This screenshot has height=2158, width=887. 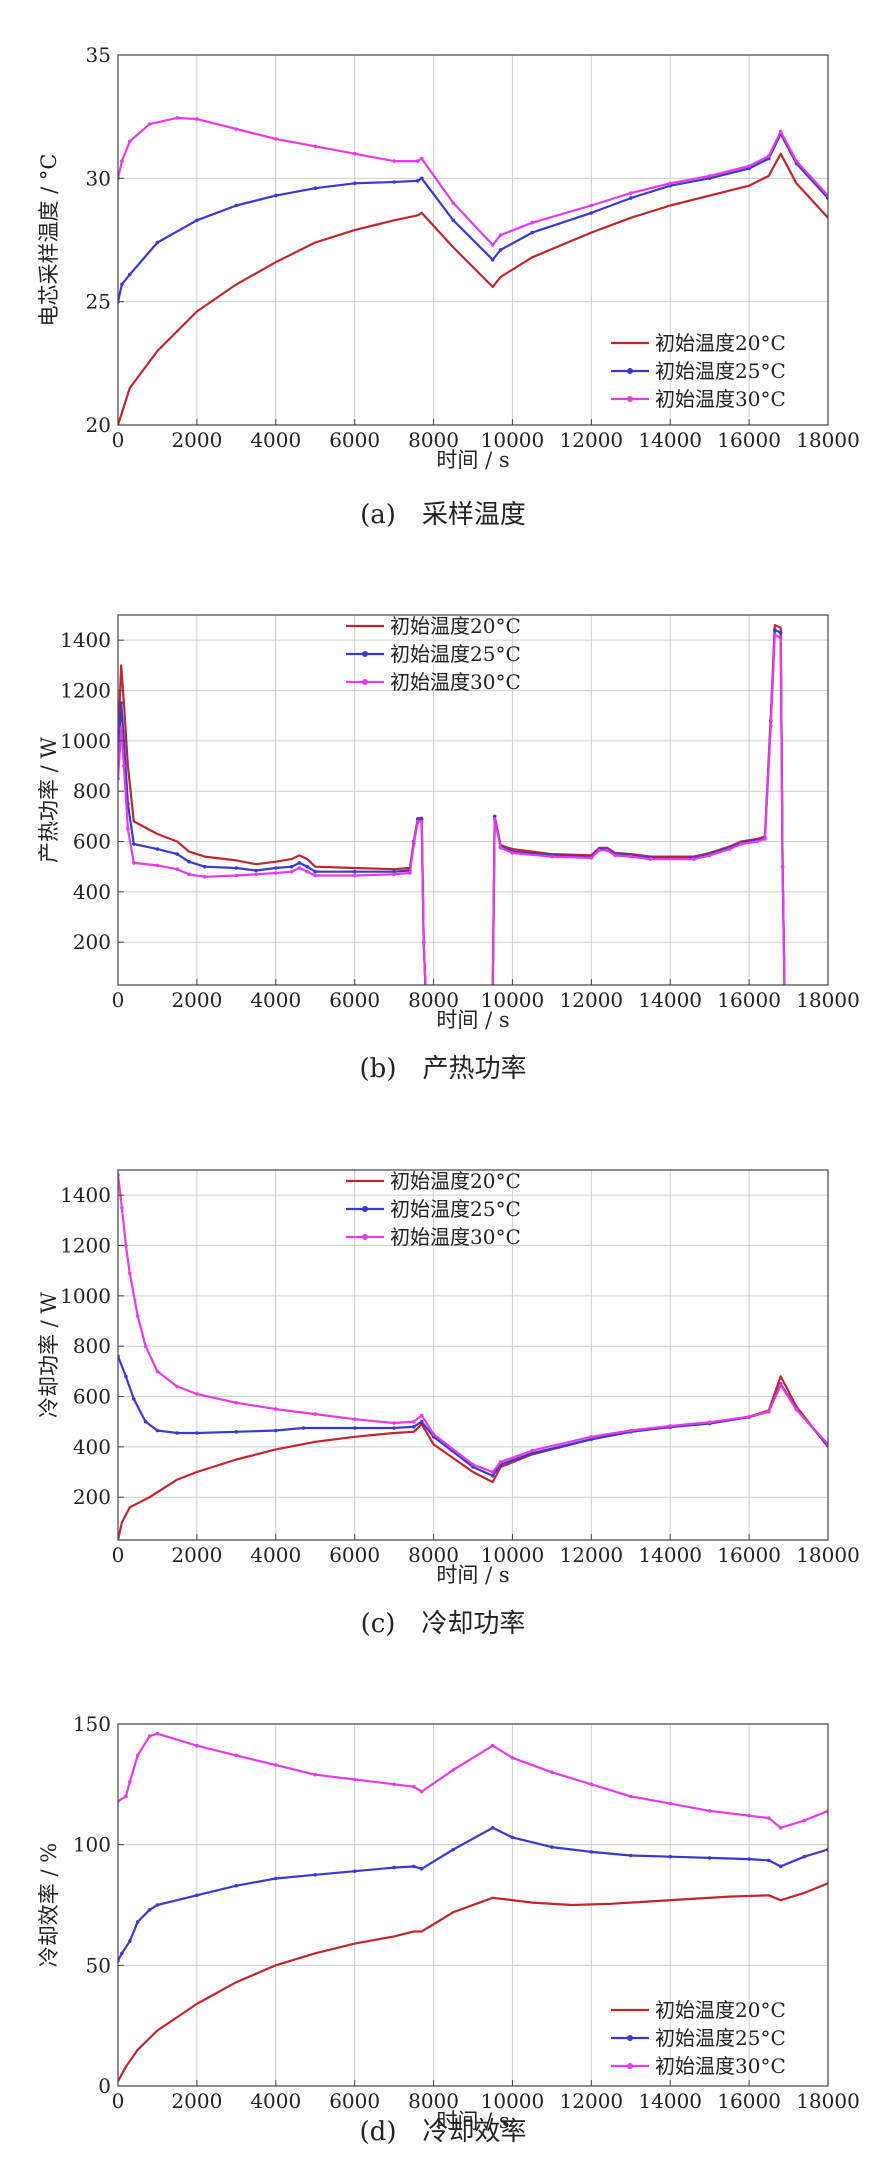 I want to click on y-tick-label: 50, so click(x=98, y=1965).